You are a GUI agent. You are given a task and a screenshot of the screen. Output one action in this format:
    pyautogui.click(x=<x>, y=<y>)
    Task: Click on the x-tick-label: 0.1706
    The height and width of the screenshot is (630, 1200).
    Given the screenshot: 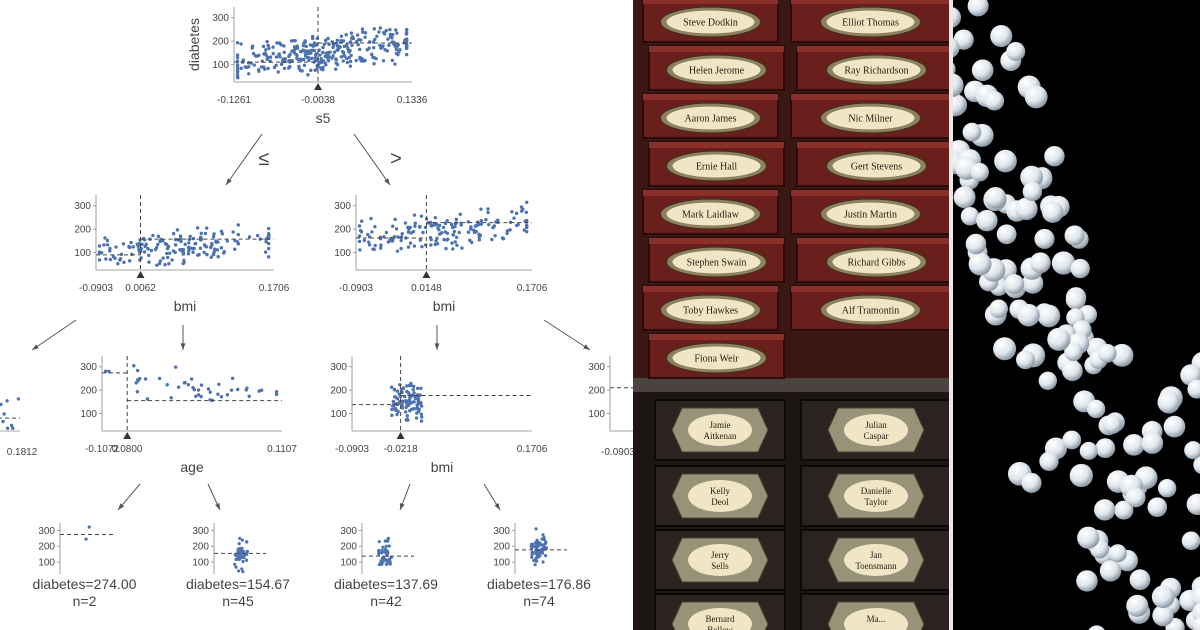 What is the action you would take?
    pyautogui.click(x=532, y=288)
    